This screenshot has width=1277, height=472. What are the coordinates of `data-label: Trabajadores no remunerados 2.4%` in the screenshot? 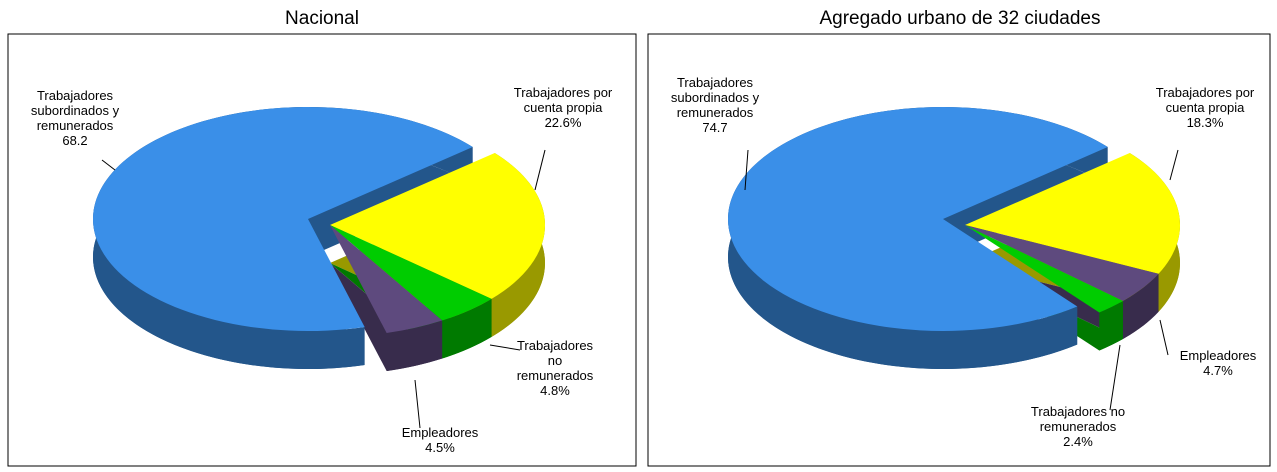 It's located at (1078, 426).